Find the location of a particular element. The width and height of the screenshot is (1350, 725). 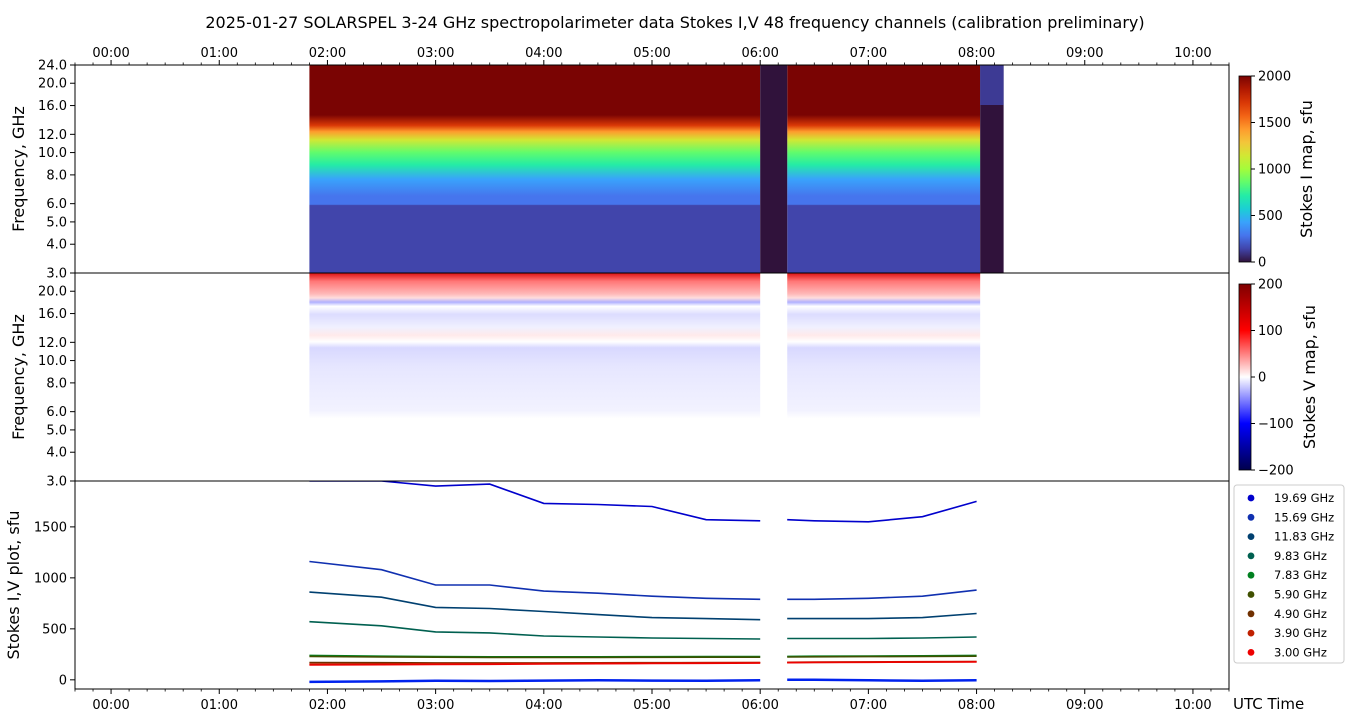

stokes-v-colorbar-label: Stokes V map, sfu is located at coordinates (1309, 377).